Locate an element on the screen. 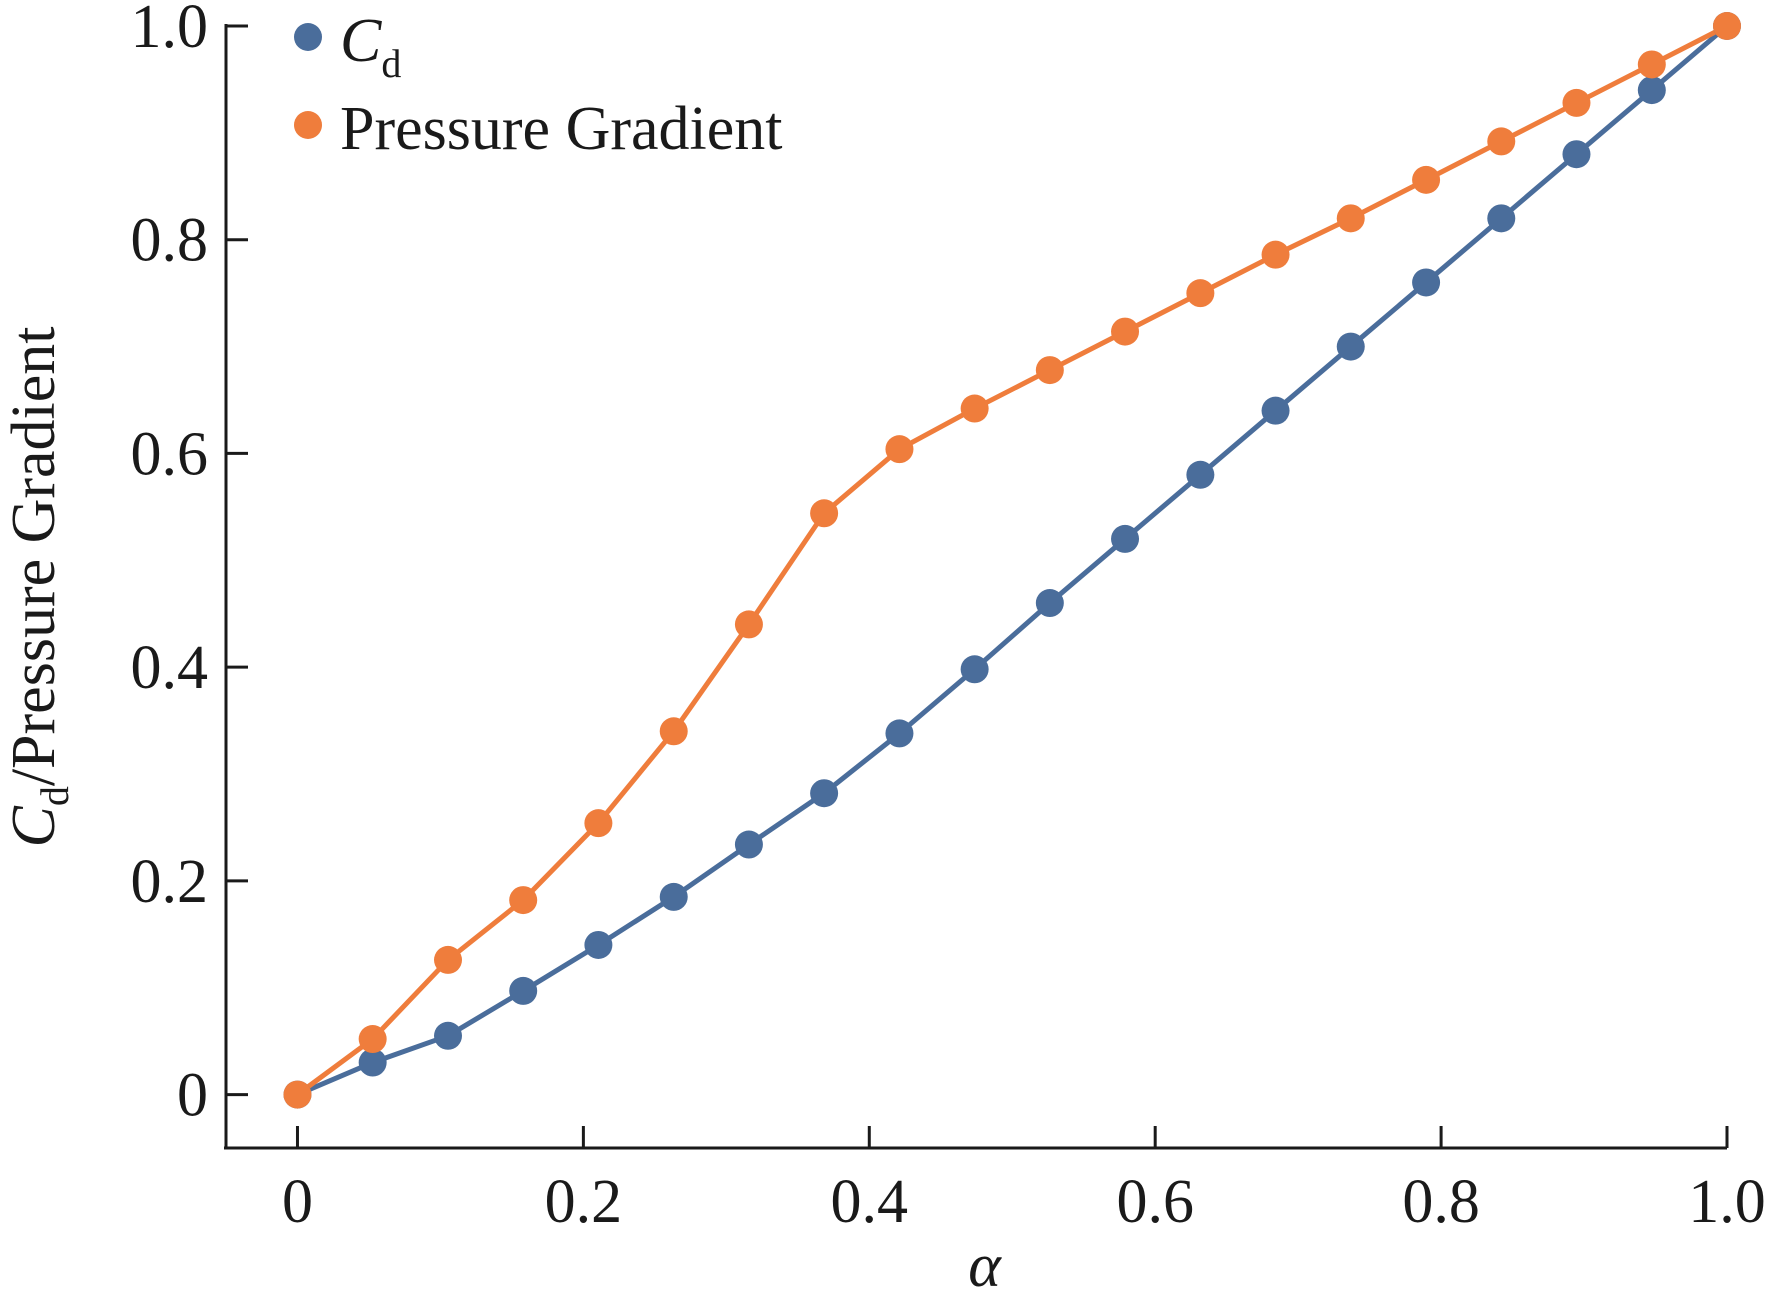  legend-label-2: Pressure Gradient is located at coordinates (561, 129).